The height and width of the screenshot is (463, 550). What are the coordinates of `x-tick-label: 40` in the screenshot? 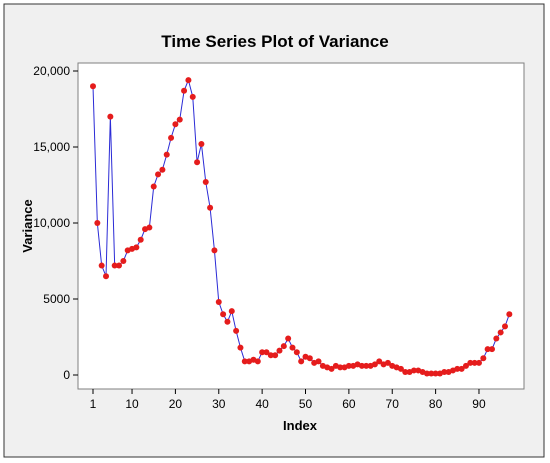 It's located at (262, 404).